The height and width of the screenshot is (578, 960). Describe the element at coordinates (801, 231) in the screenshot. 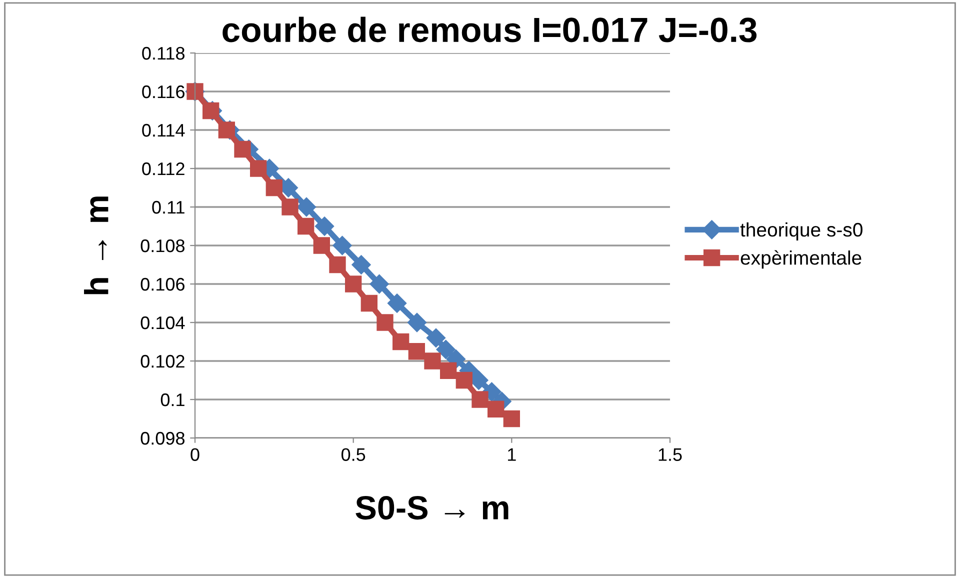

I see `legend-label: theorique s-s0` at that location.